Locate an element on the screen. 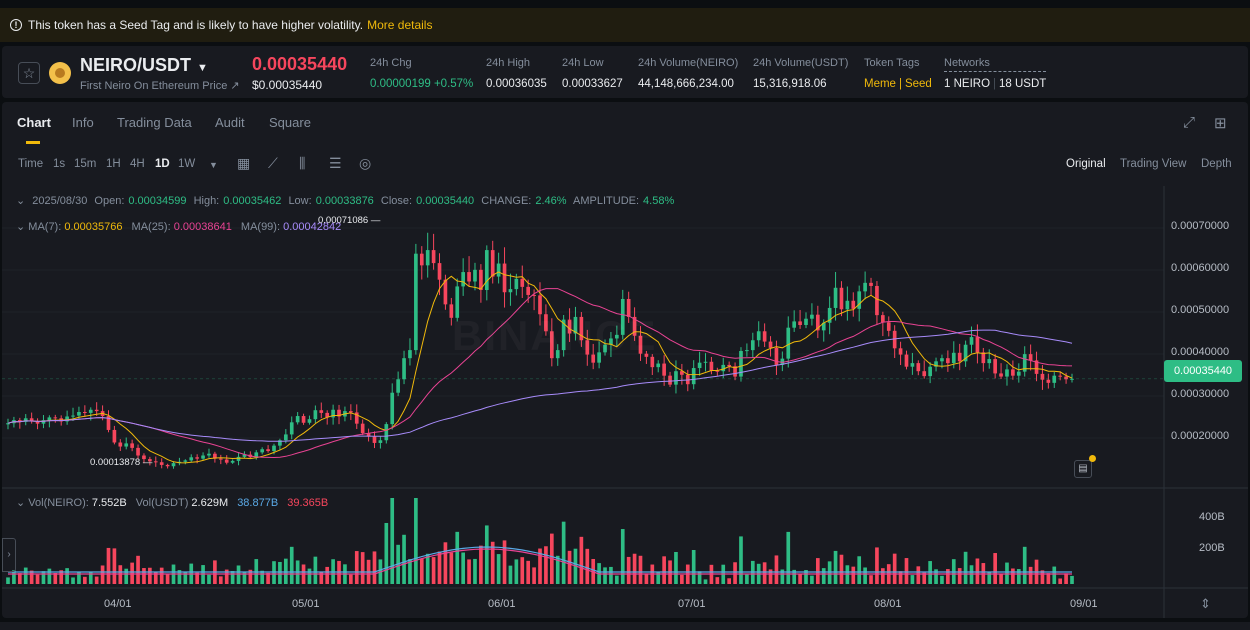  stat-value: 0.00033627 is located at coordinates (592, 84).